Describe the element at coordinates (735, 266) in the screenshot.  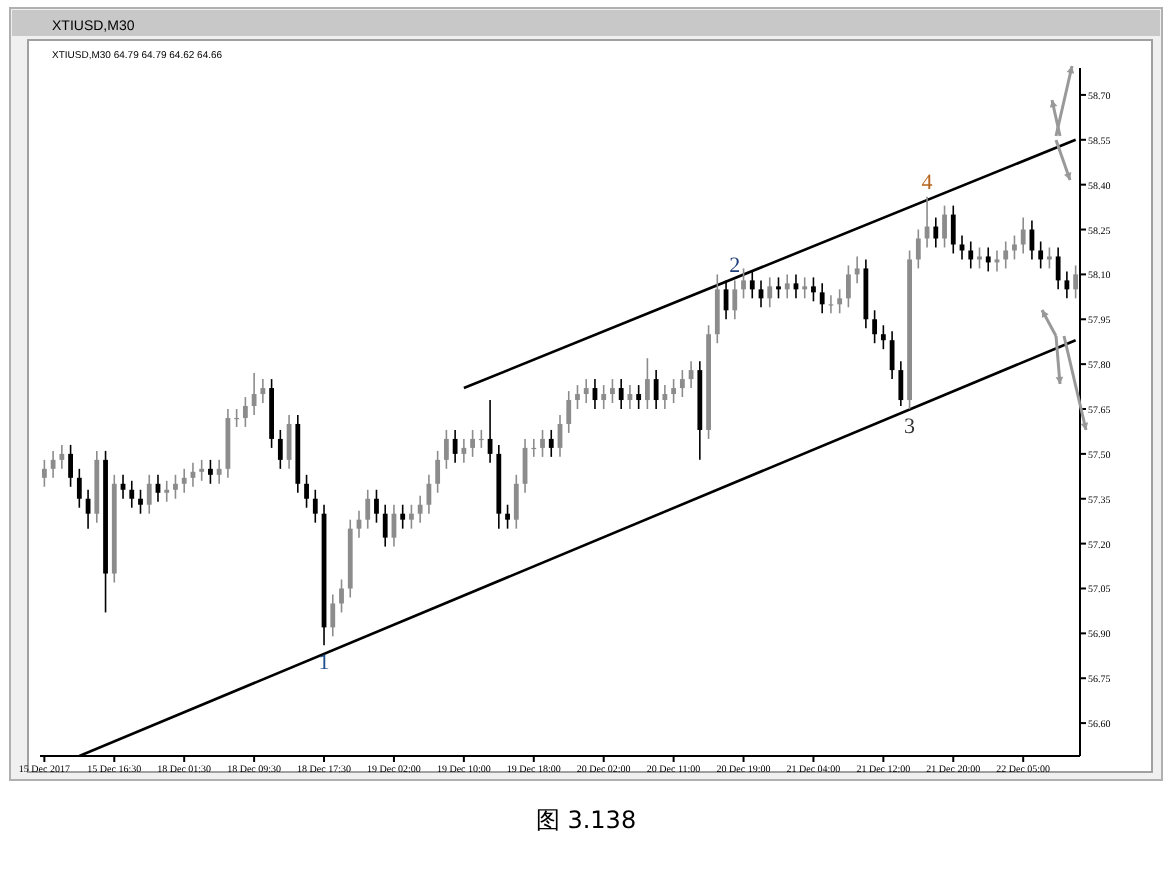
I see `text: 2` at that location.